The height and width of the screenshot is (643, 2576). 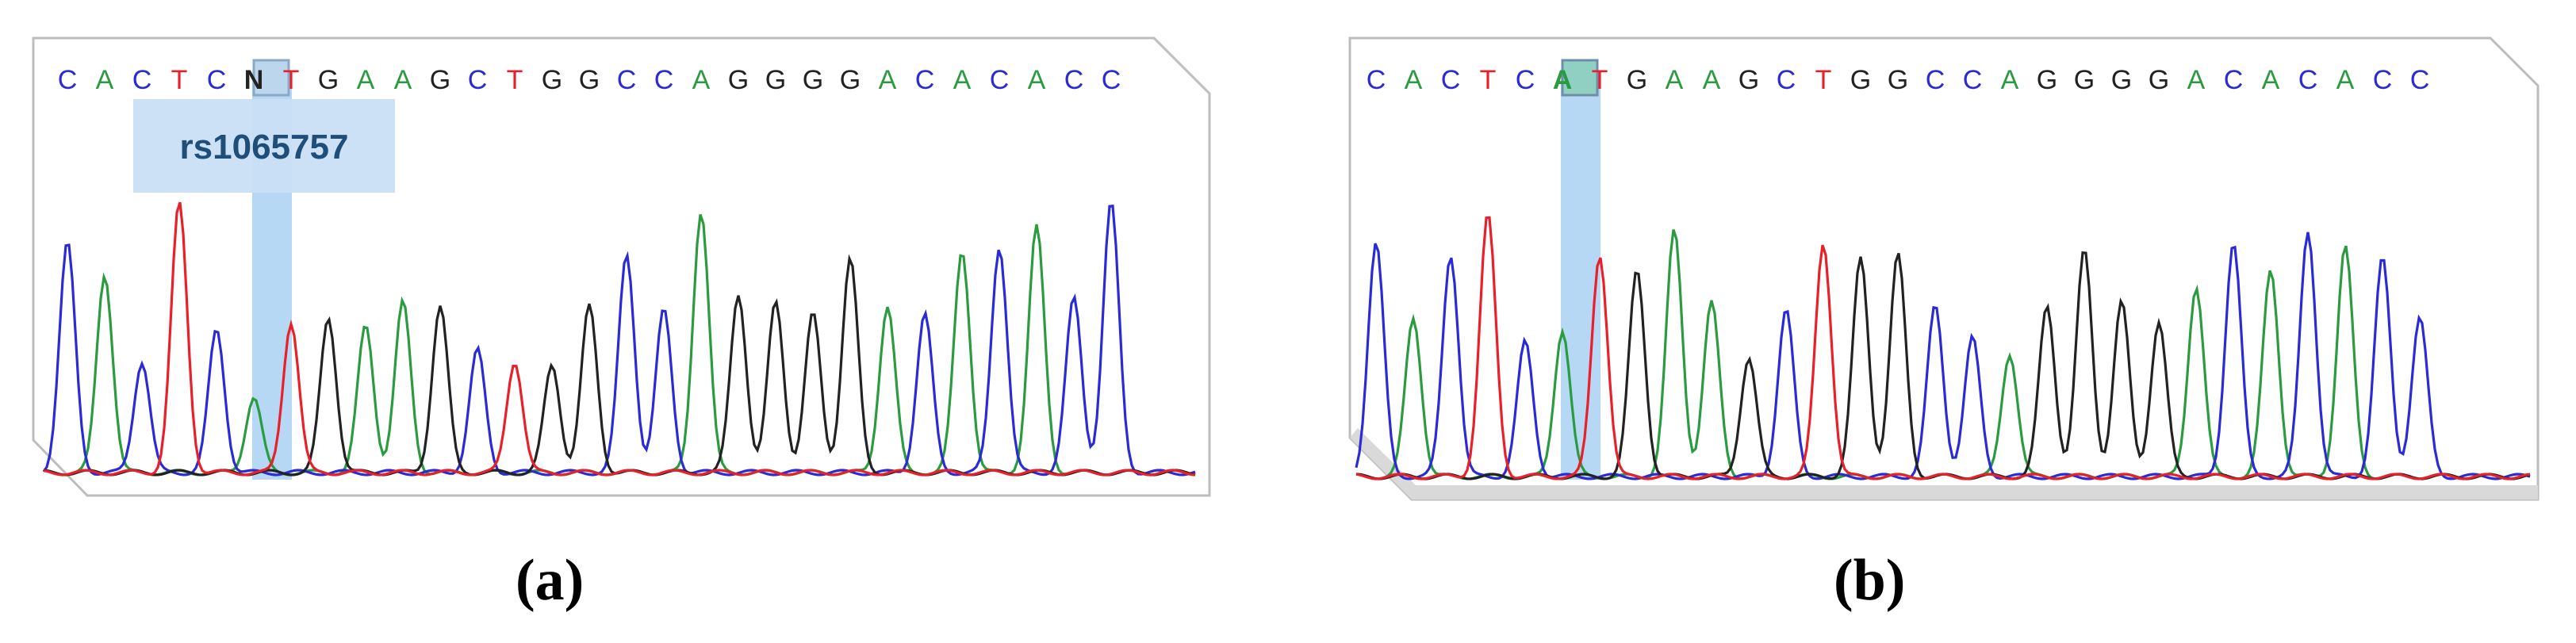 I want to click on base-call-b-15: C, so click(x=1936, y=80).